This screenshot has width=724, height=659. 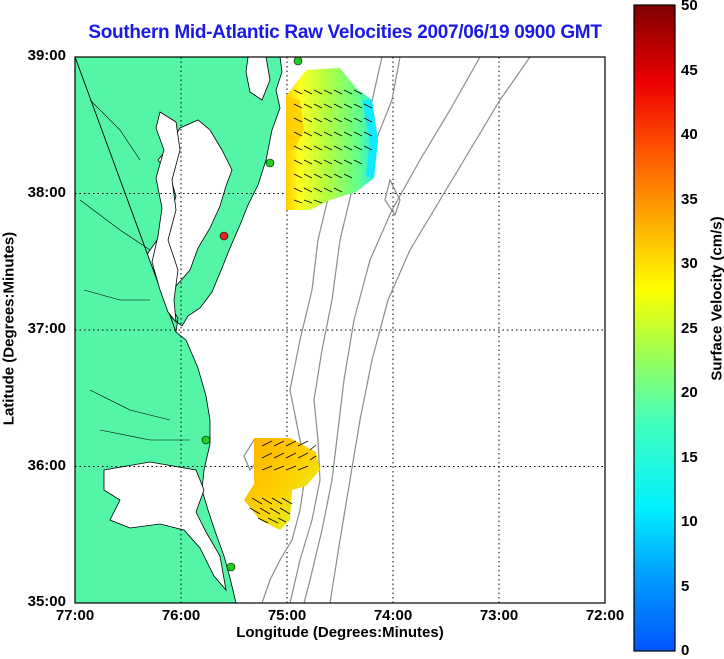 What do you see at coordinates (166, 217) in the screenshot?
I see `chesapeake-bay` at bounding box center [166, 217].